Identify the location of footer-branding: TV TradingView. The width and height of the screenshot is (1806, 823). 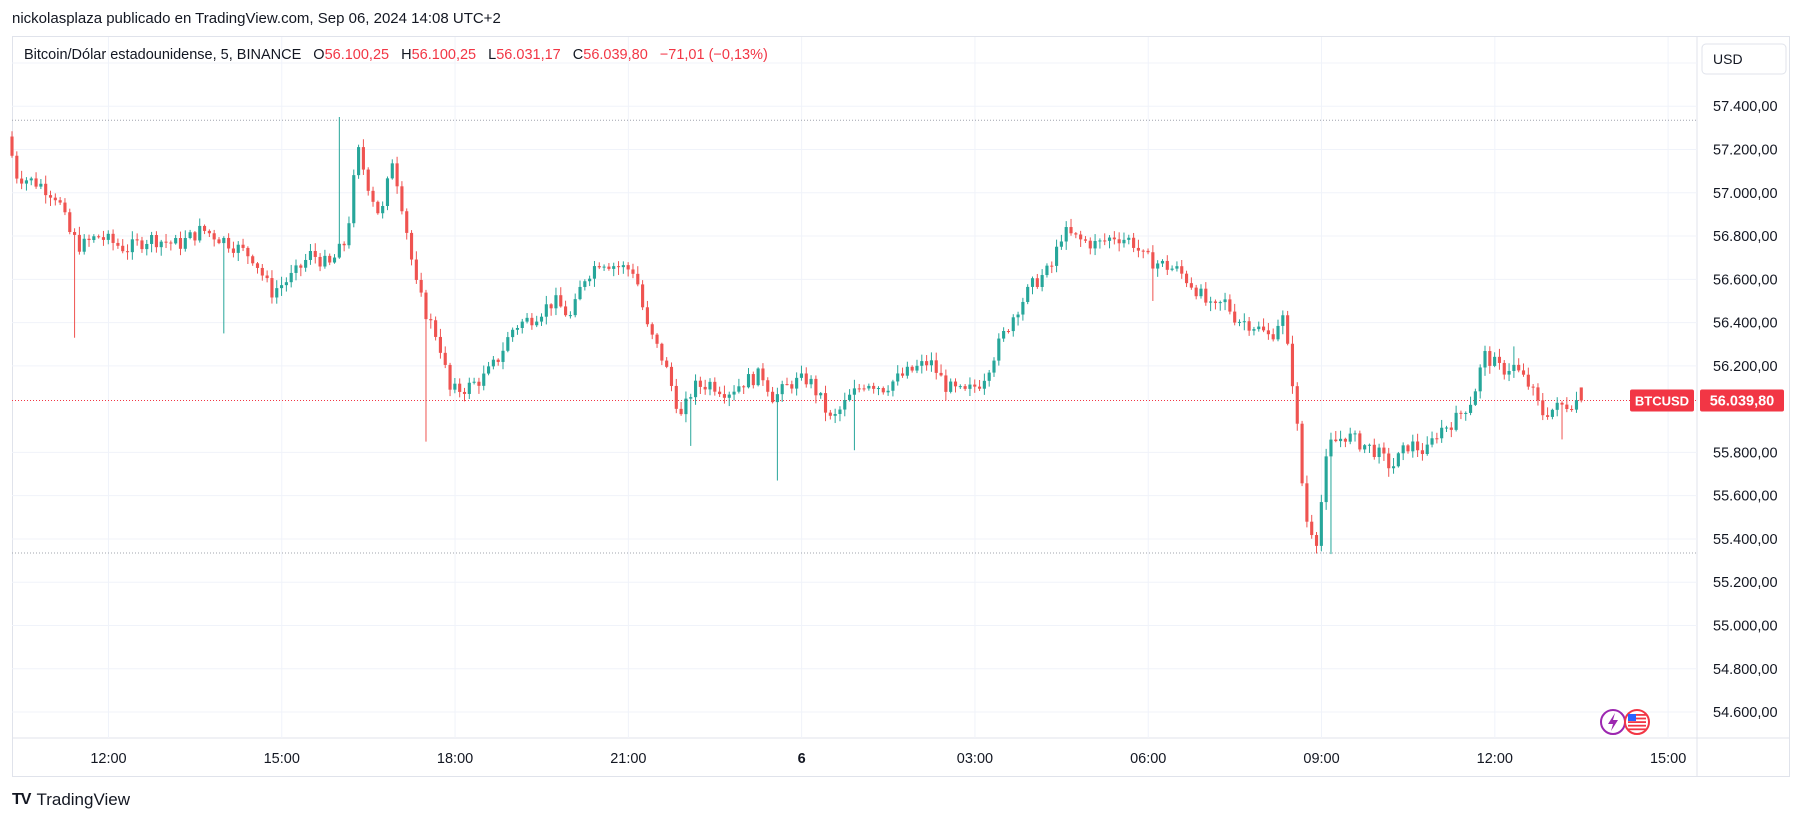
(71, 800).